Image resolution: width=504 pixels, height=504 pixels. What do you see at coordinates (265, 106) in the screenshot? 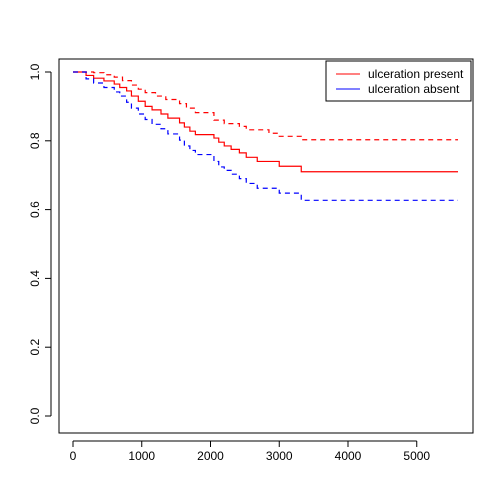
I see `series-line-ulceration-present-upper-ci` at bounding box center [265, 106].